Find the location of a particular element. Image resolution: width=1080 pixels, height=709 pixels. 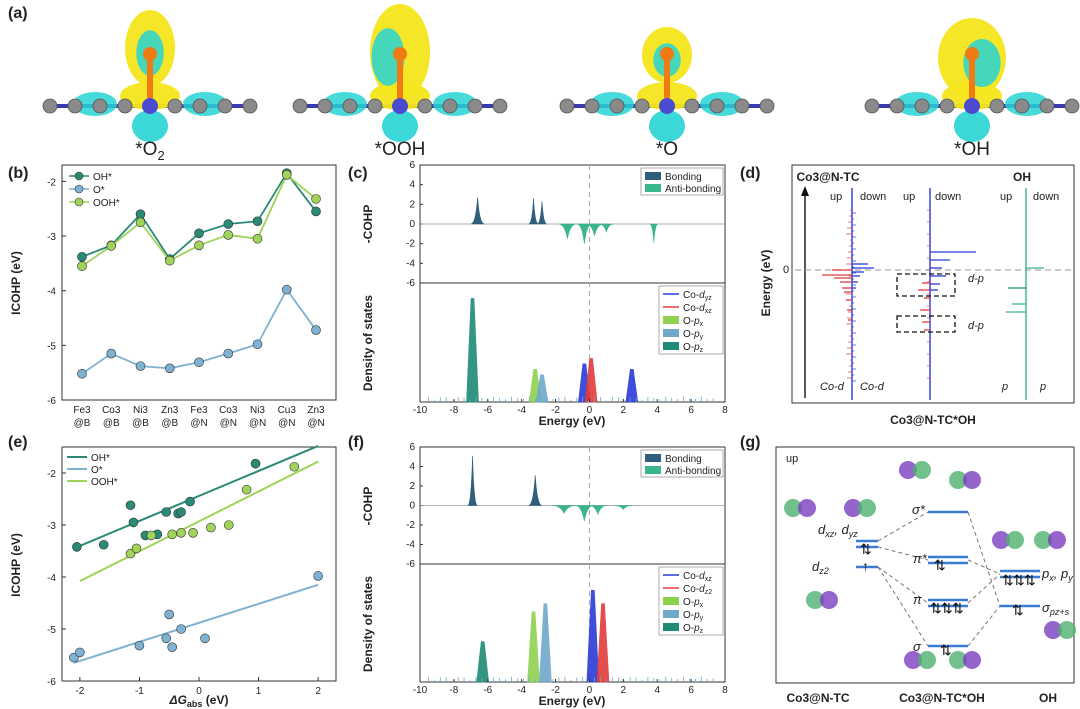

panel-label-a: (a) is located at coordinates (18, 13).